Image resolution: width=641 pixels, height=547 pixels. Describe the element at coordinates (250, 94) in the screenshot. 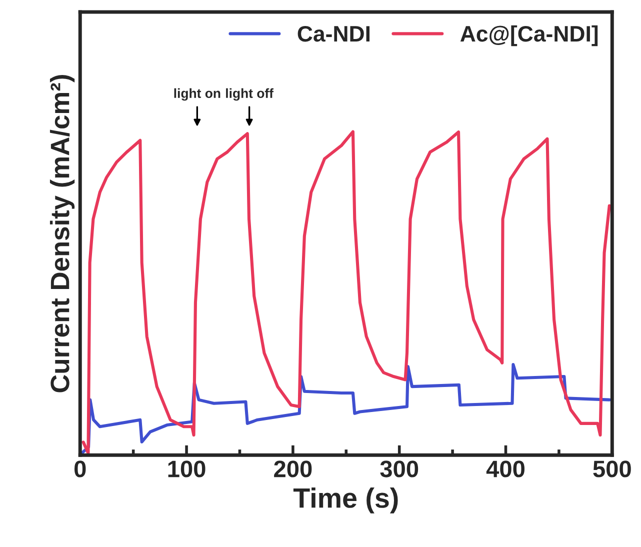

I see `text: light off` at that location.